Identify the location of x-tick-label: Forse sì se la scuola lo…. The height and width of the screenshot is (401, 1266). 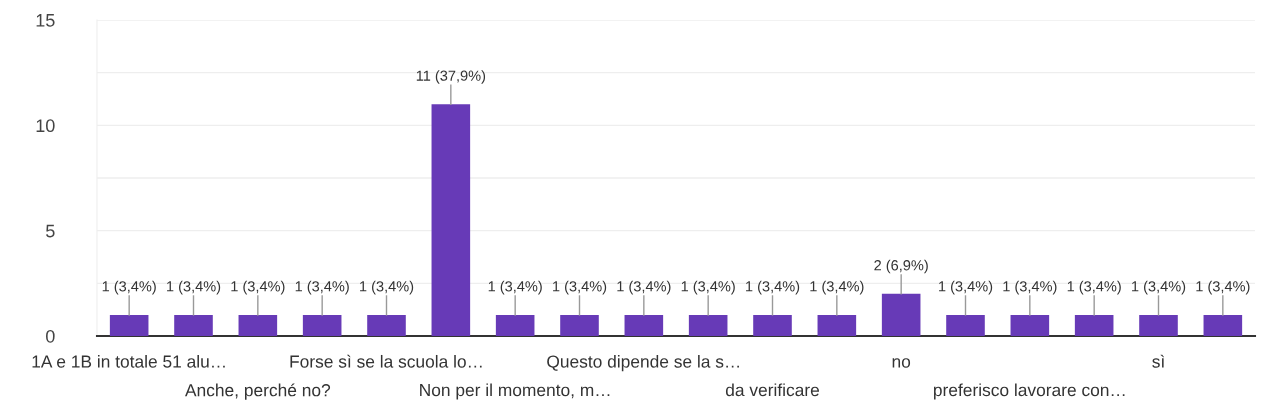
(386, 361).